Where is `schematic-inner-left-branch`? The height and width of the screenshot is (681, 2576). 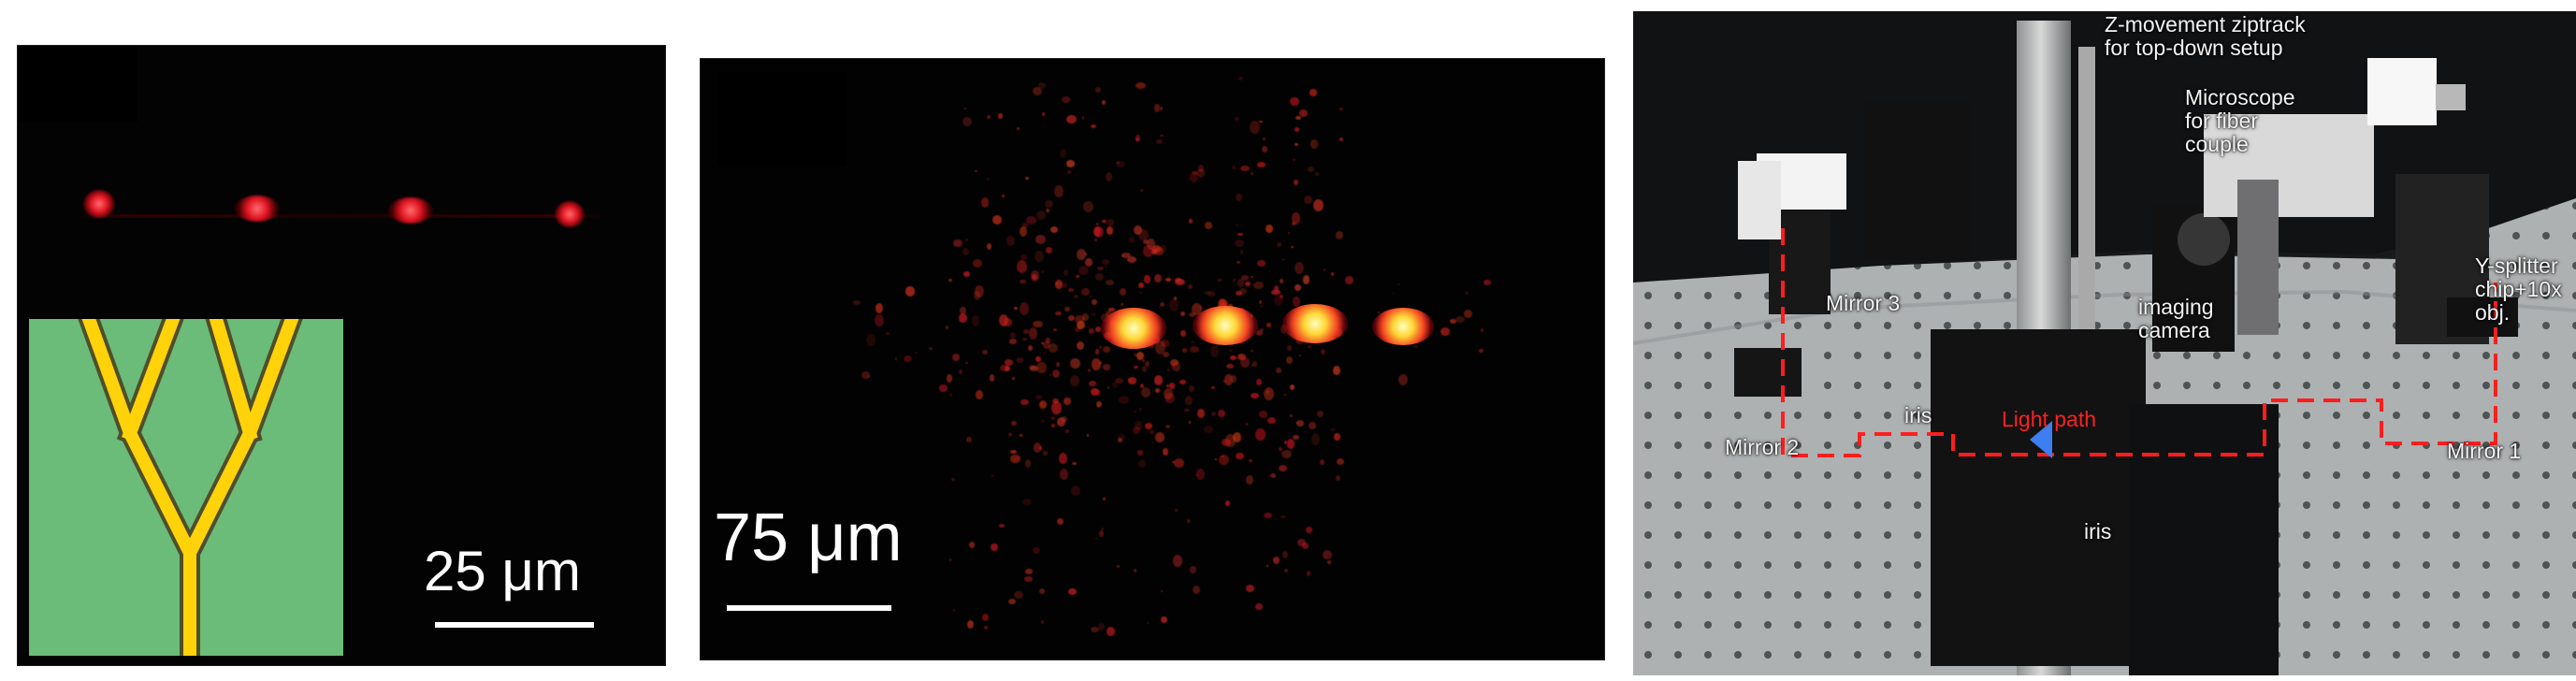
schematic-inner-left-branch is located at coordinates (151, 376).